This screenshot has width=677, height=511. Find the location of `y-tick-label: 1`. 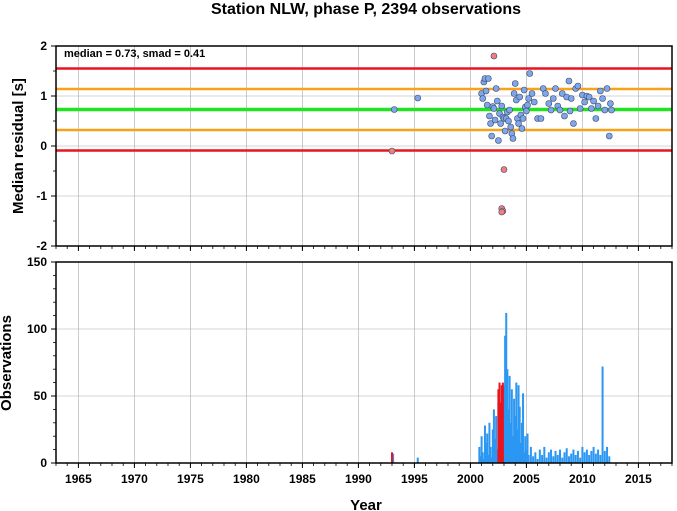

y-tick-label: 1 is located at coordinates (43, 96).